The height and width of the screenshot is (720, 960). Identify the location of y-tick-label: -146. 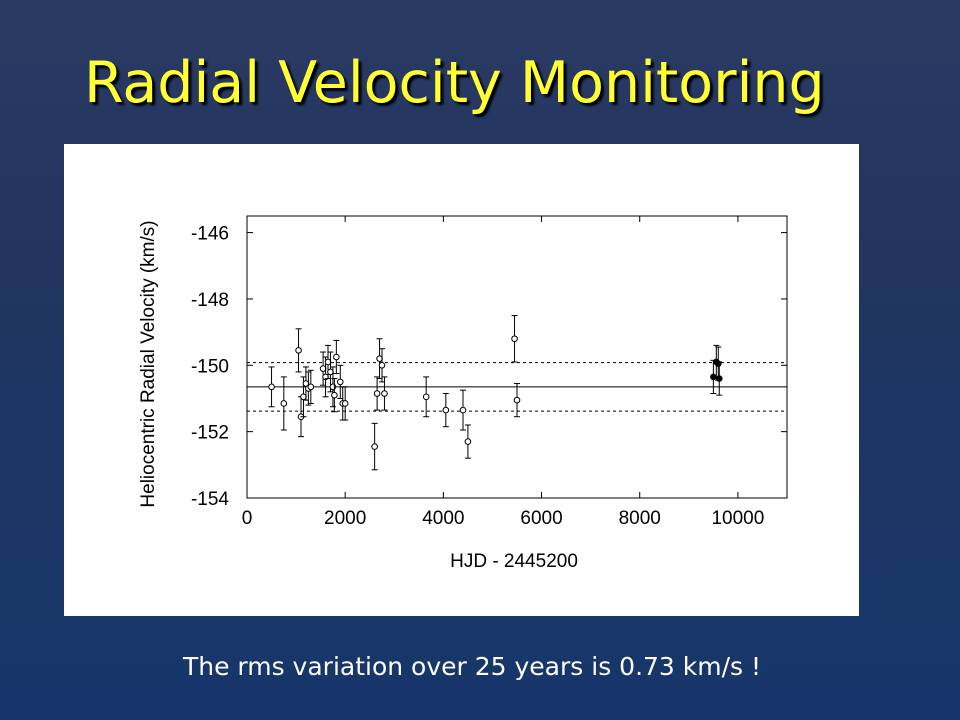
(210, 234).